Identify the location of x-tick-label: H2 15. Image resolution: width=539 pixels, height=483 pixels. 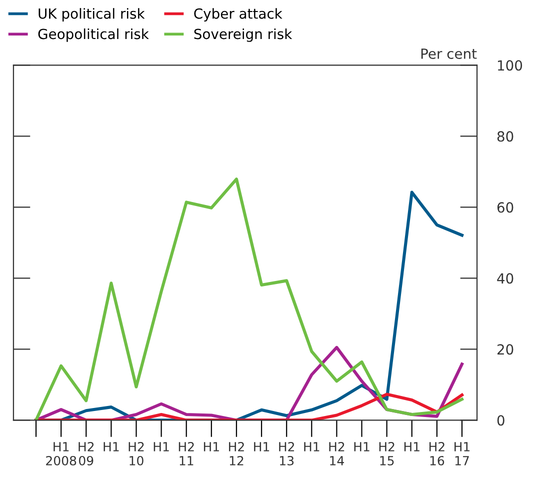
(386, 454).